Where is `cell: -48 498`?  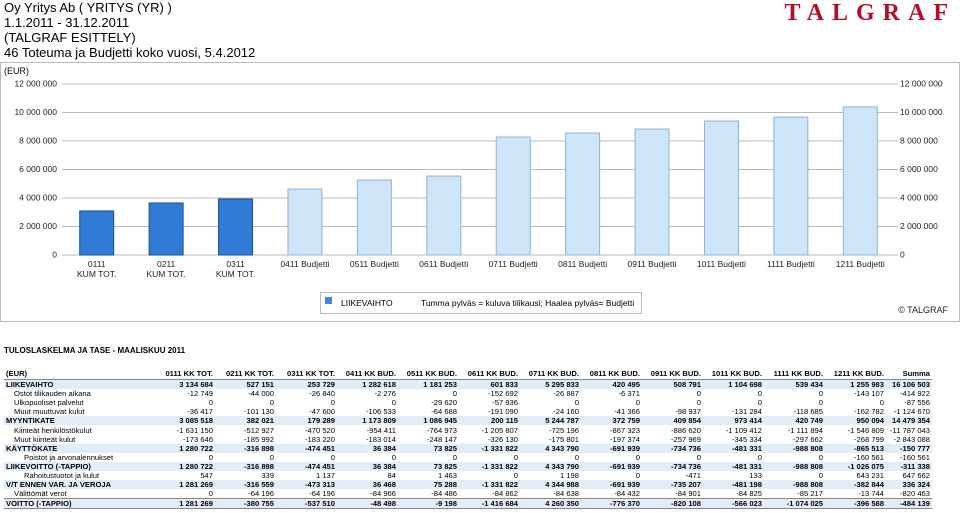
cell: -48 498 is located at coordinates (383, 504).